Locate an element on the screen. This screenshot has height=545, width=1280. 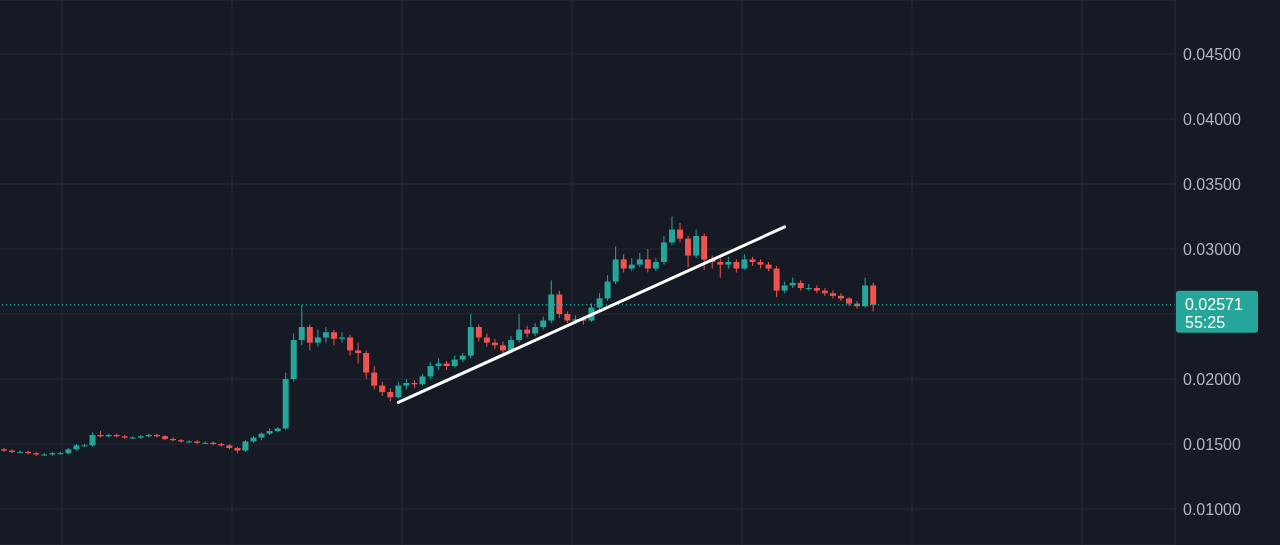
y-tick-label: 0.01000 is located at coordinates (1212, 509).